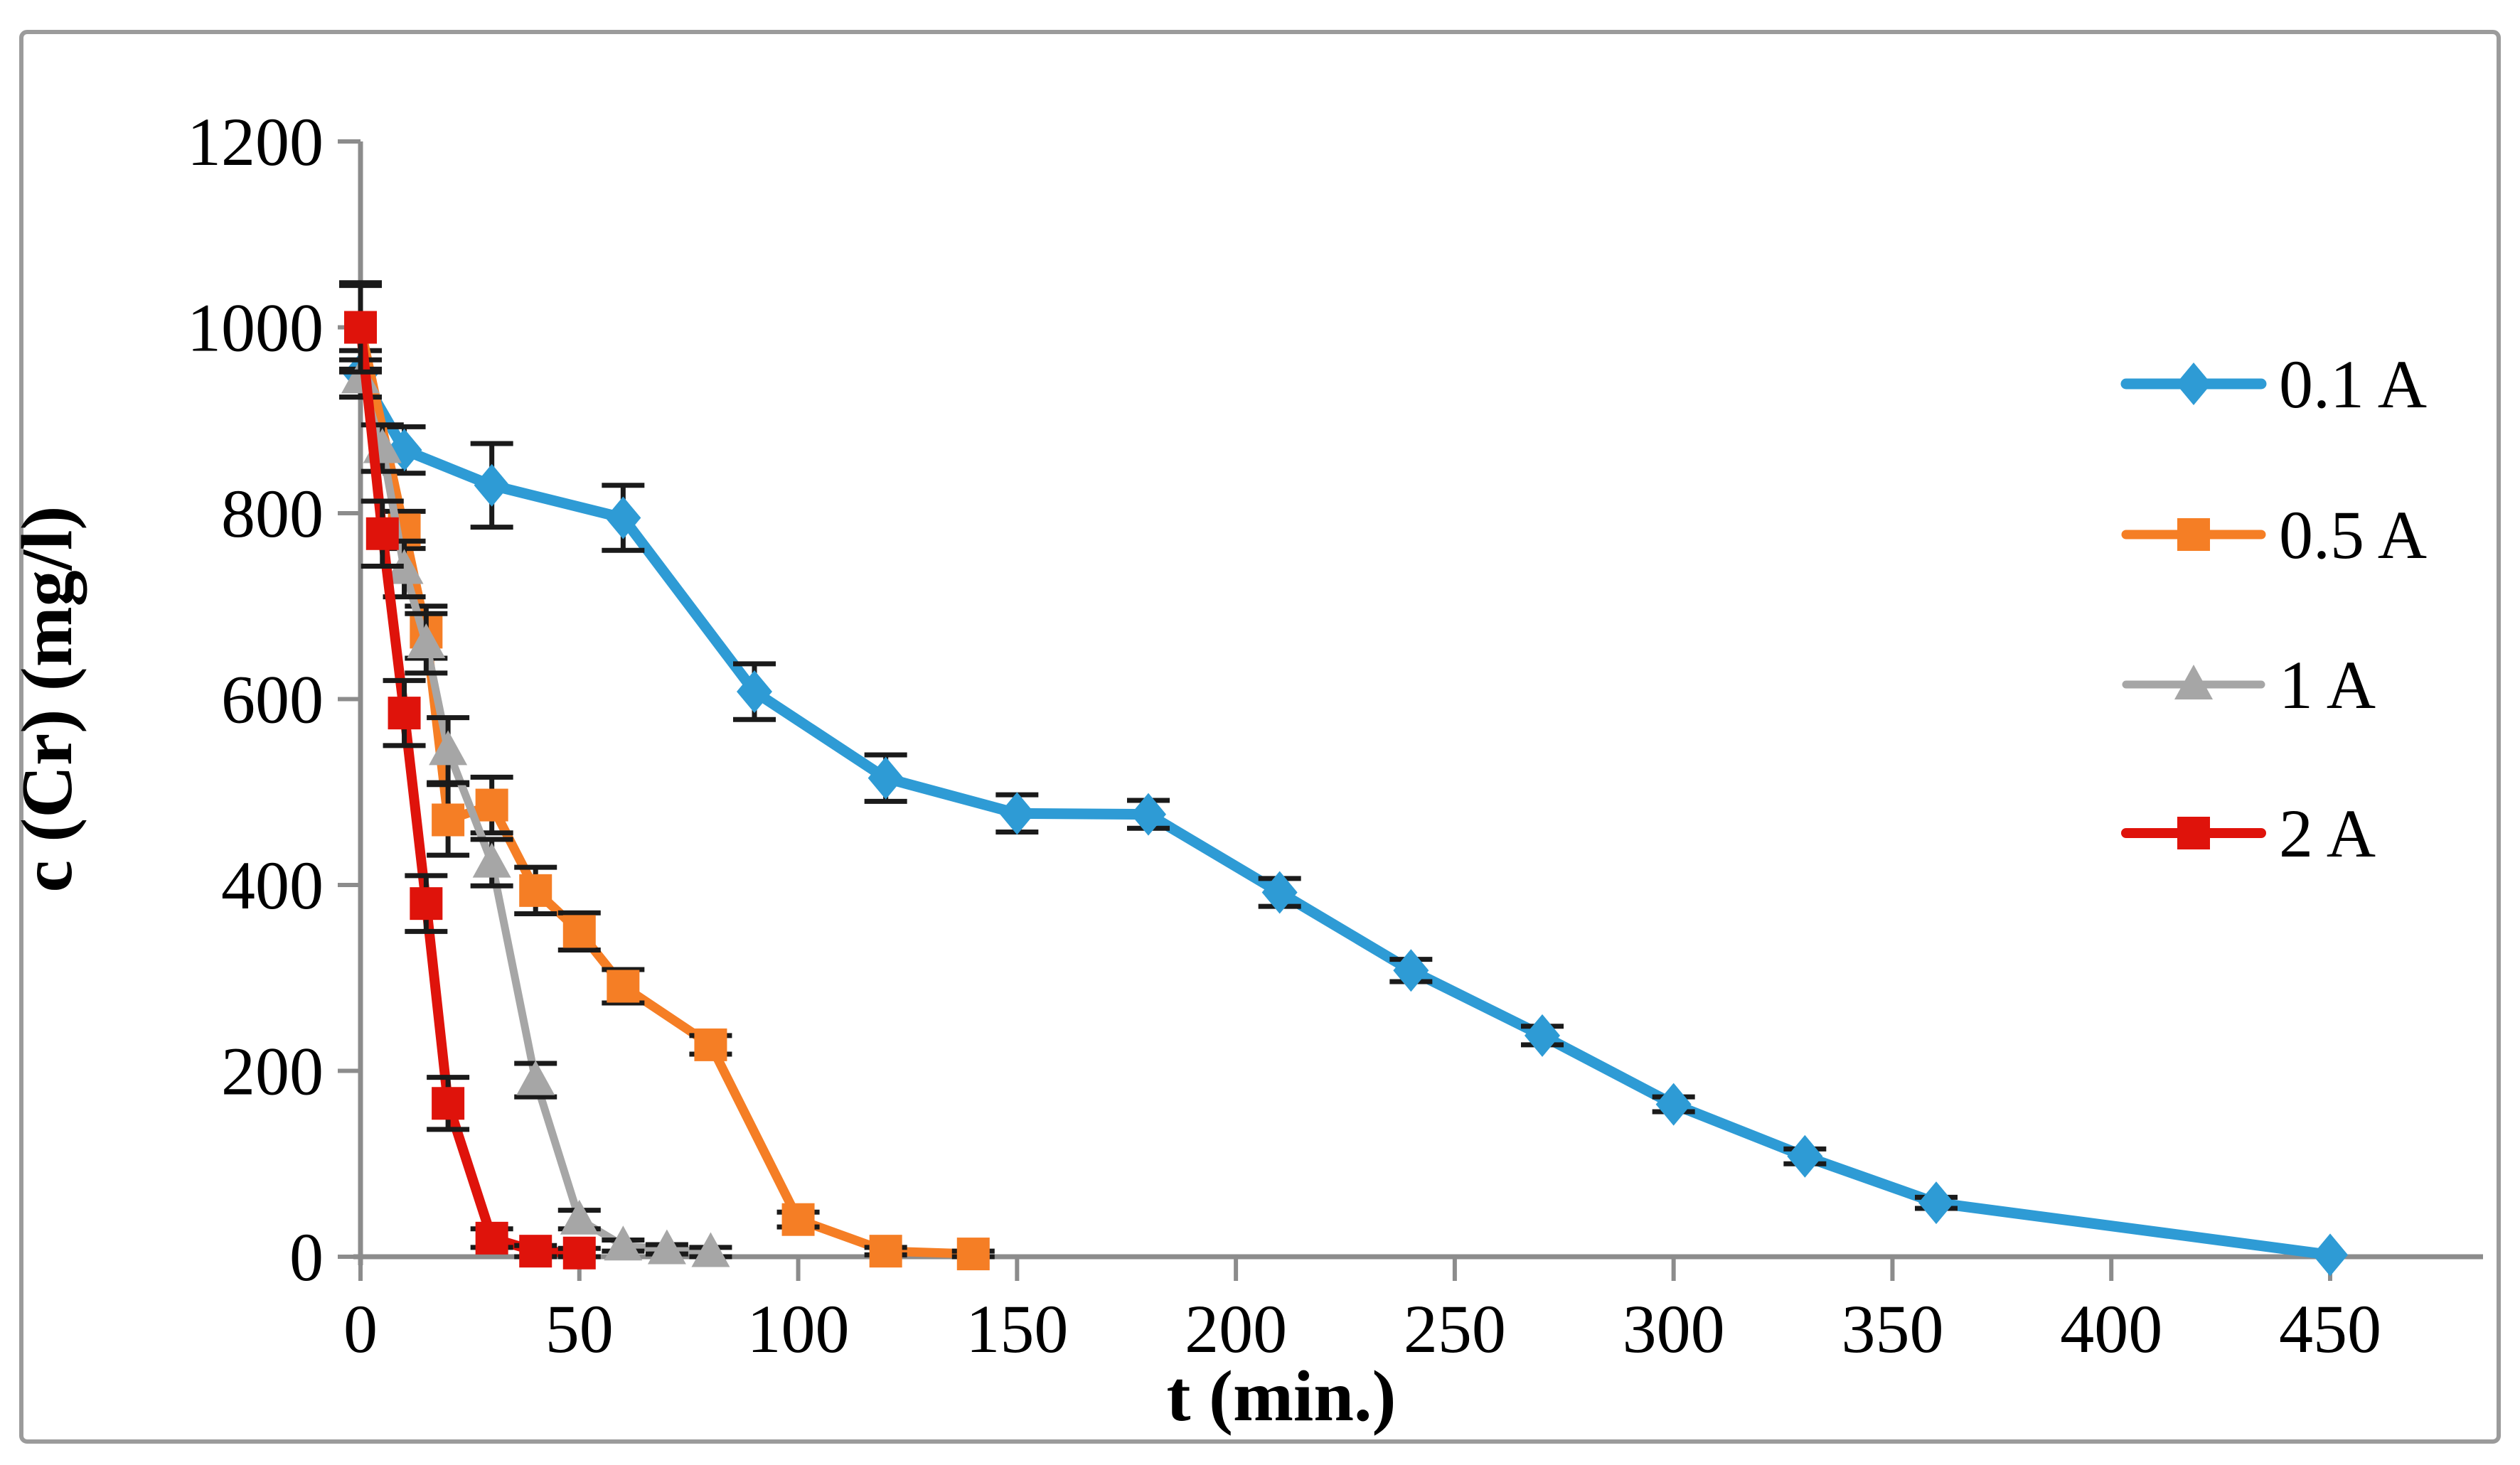 The width and height of the screenshot is (2520, 1465). I want to click on legend-label: 2 A, so click(2327, 833).